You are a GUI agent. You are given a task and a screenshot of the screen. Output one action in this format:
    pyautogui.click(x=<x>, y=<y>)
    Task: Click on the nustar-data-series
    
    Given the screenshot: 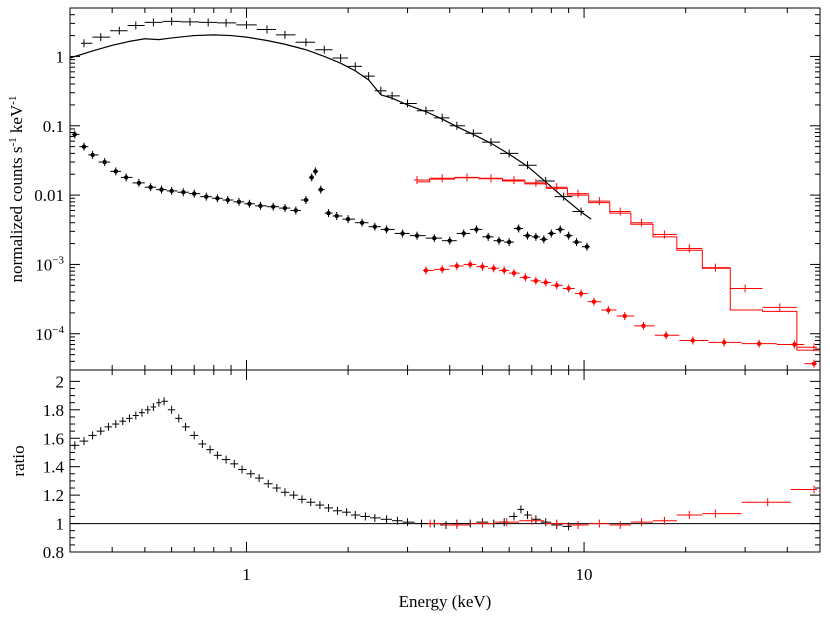 What is the action you would take?
    pyautogui.click(x=616, y=262)
    